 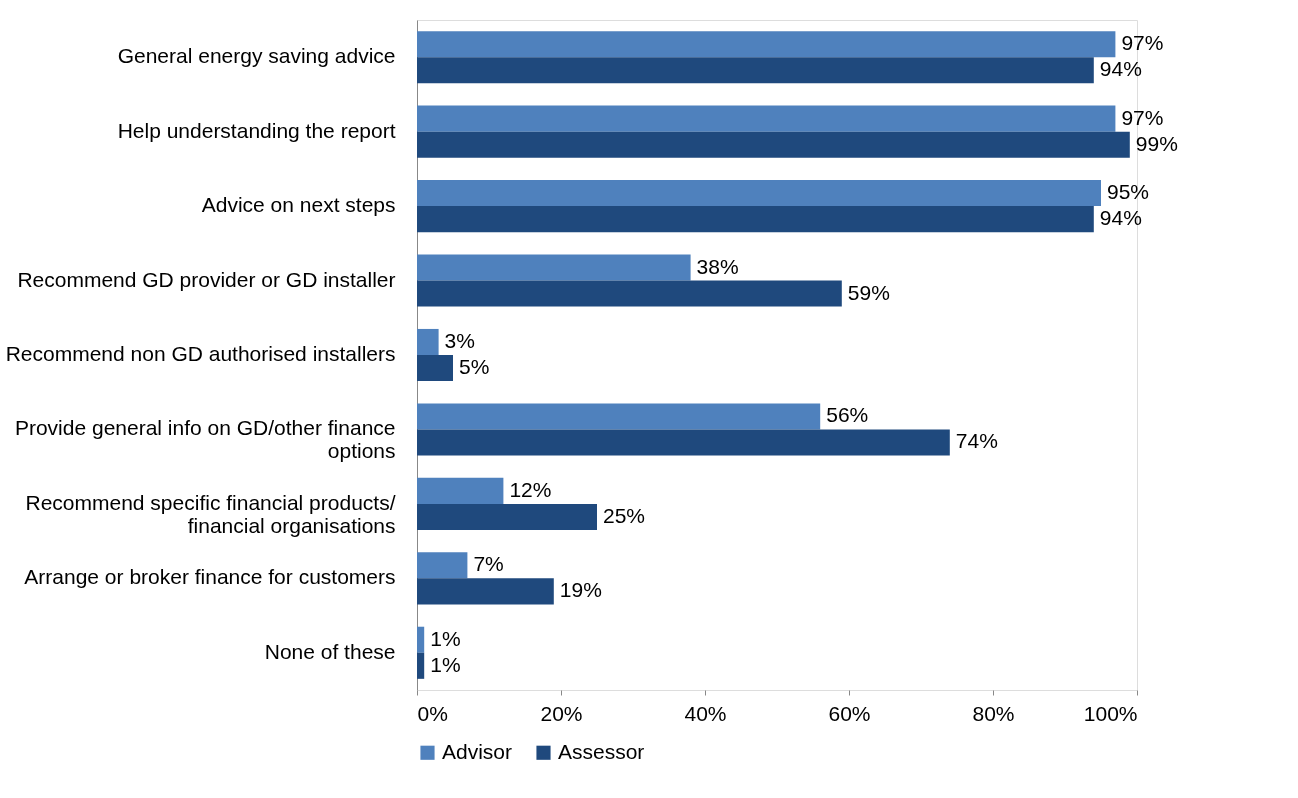 What do you see at coordinates (705, 713) in the screenshot?
I see `x-tick-label: 40%` at bounding box center [705, 713].